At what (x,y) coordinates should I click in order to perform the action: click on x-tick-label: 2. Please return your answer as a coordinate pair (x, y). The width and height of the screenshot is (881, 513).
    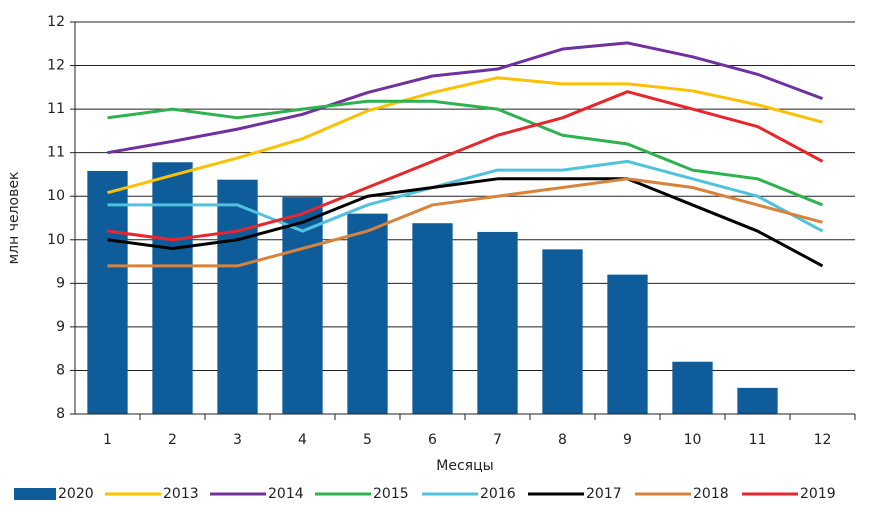
    Looking at the image, I should click on (172, 440).